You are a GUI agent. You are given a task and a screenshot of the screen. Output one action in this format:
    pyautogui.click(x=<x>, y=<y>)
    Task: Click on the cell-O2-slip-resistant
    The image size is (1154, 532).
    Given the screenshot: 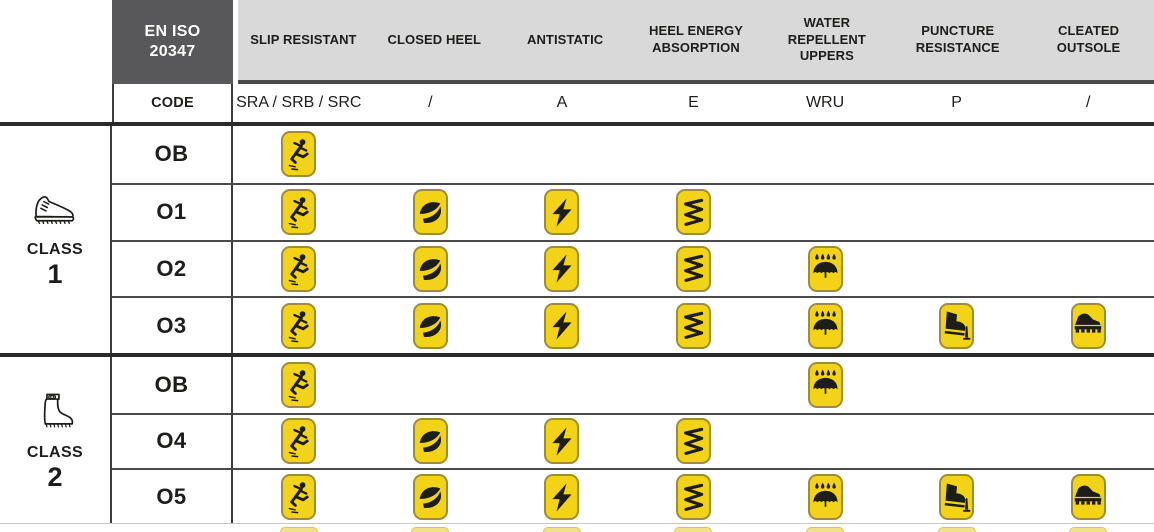 What is the action you would take?
    pyautogui.click(x=299, y=268)
    